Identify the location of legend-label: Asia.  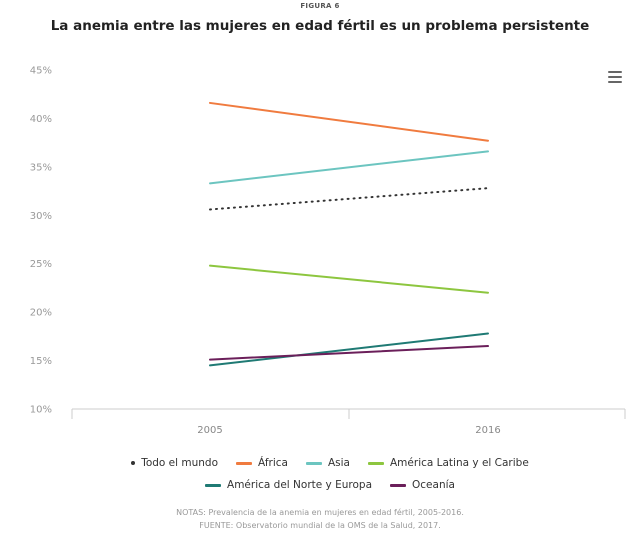
(338, 463).